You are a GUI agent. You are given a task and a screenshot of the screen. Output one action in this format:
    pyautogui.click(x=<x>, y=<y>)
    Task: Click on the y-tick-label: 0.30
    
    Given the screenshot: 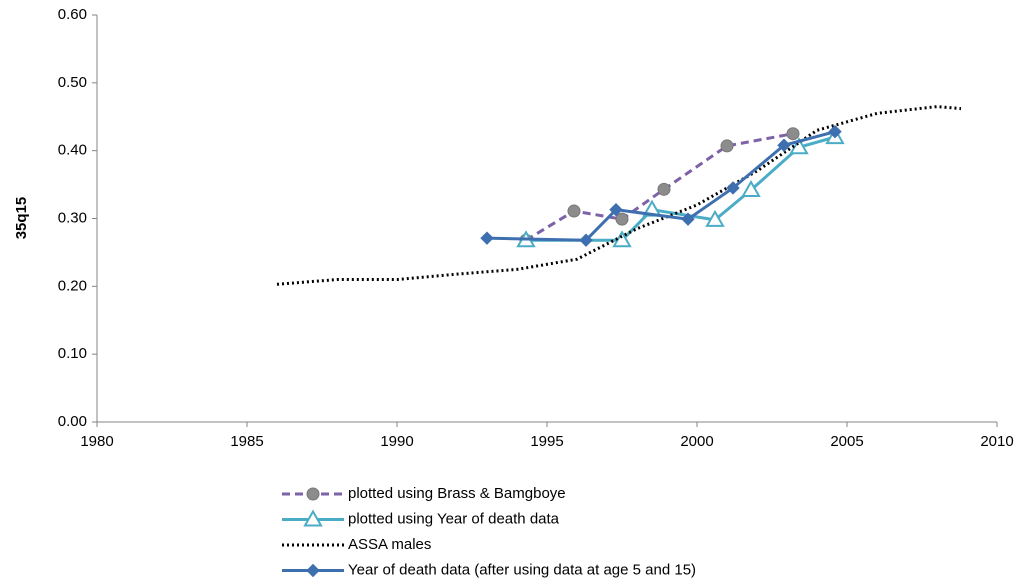 What is the action you would take?
    pyautogui.click(x=72, y=217)
    